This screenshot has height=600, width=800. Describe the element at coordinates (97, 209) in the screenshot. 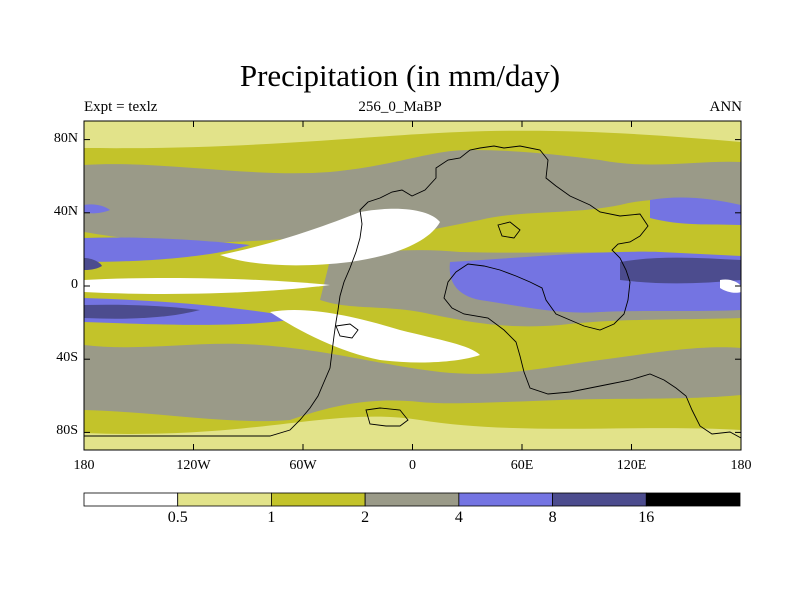

I see `field-northwest-wet-spot` at that location.